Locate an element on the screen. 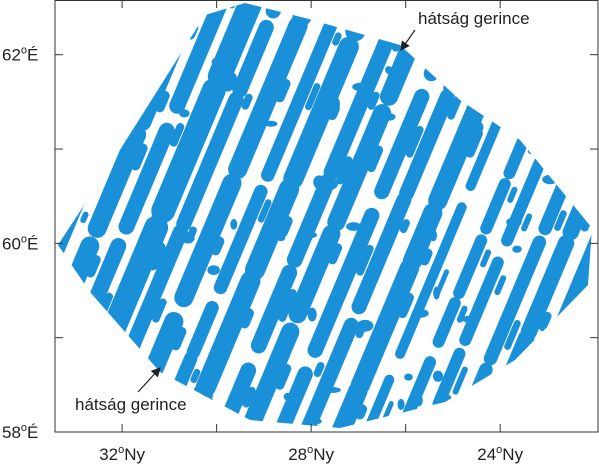 The width and height of the screenshot is (599, 467). tick-label: 58oÉ is located at coordinates (20, 432).